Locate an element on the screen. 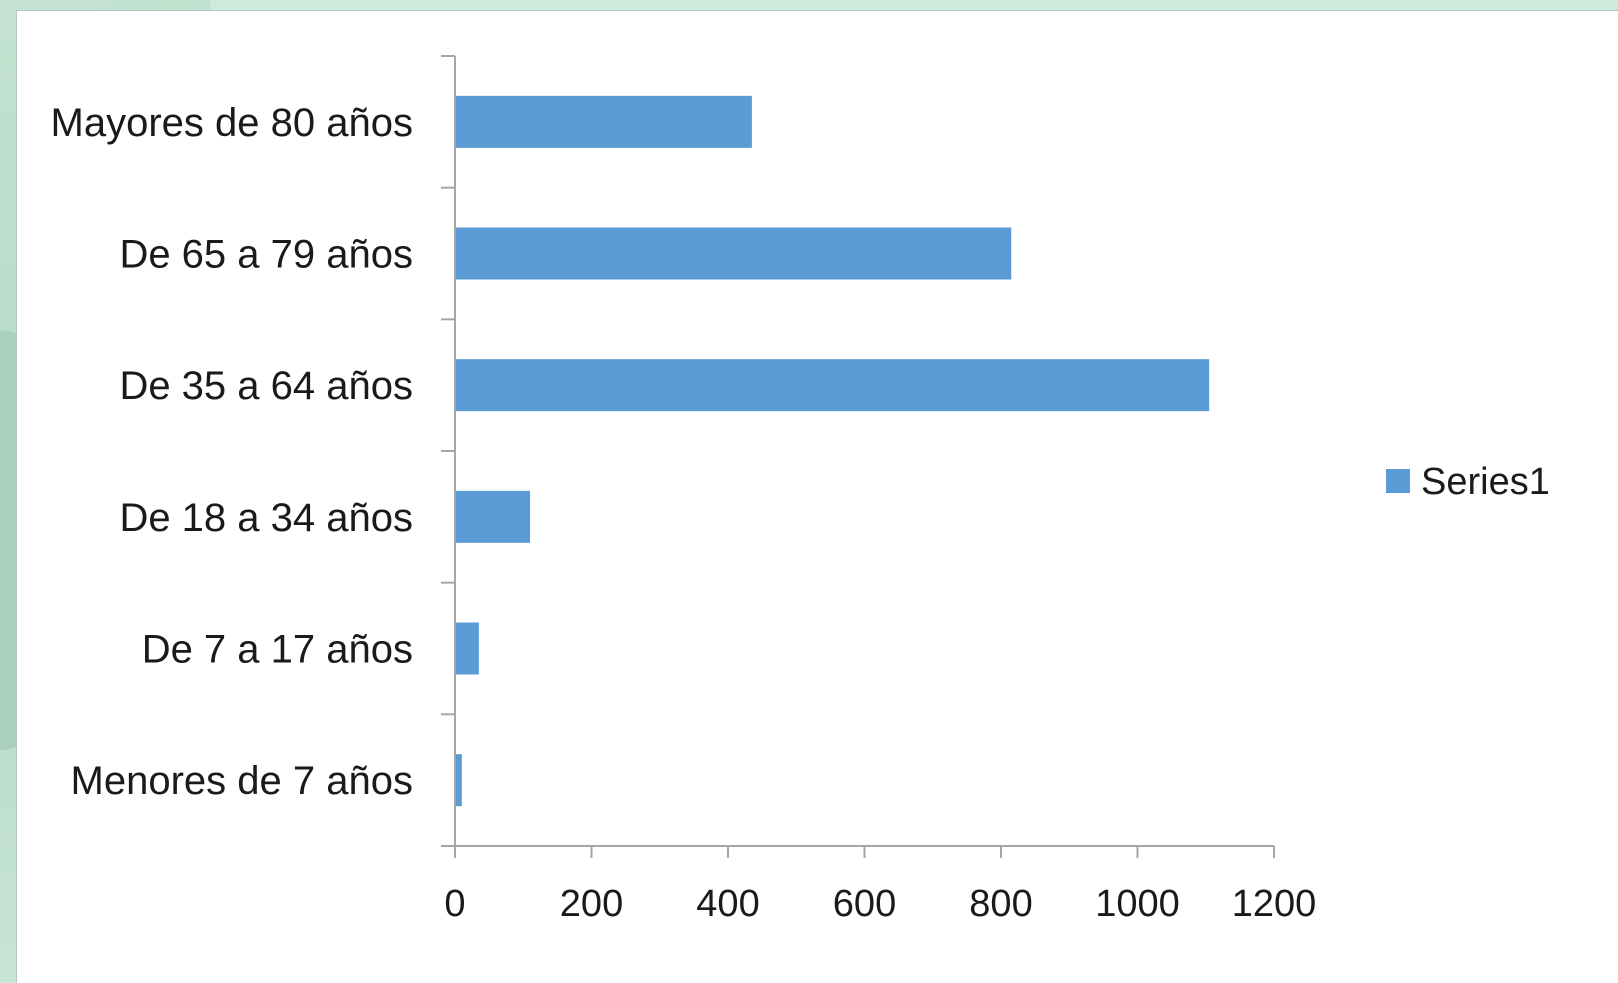 This screenshot has height=983, width=1618. x-tick-label: 800 is located at coordinates (1000, 904).